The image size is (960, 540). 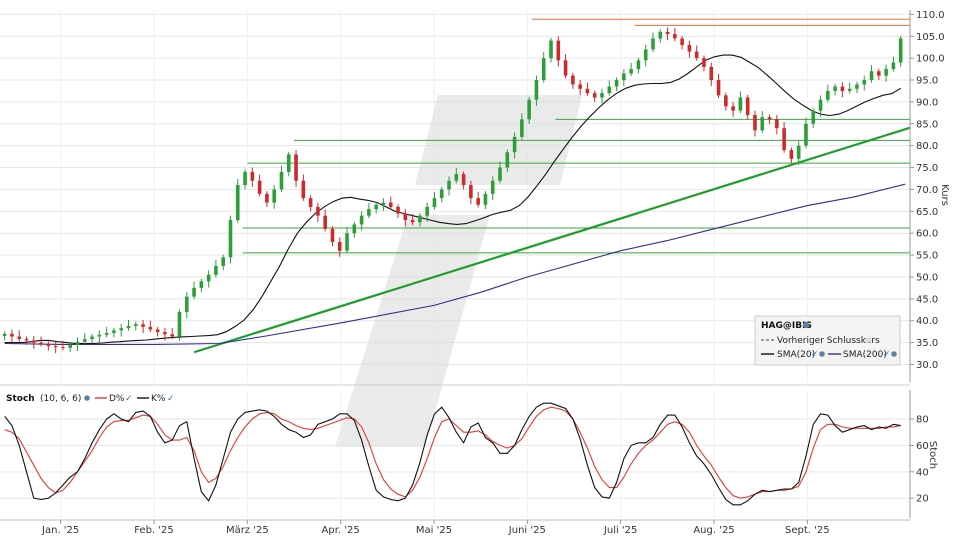 What do you see at coordinates (713, 530) in the screenshot?
I see `x-label-7: Aug. '25` at bounding box center [713, 530].